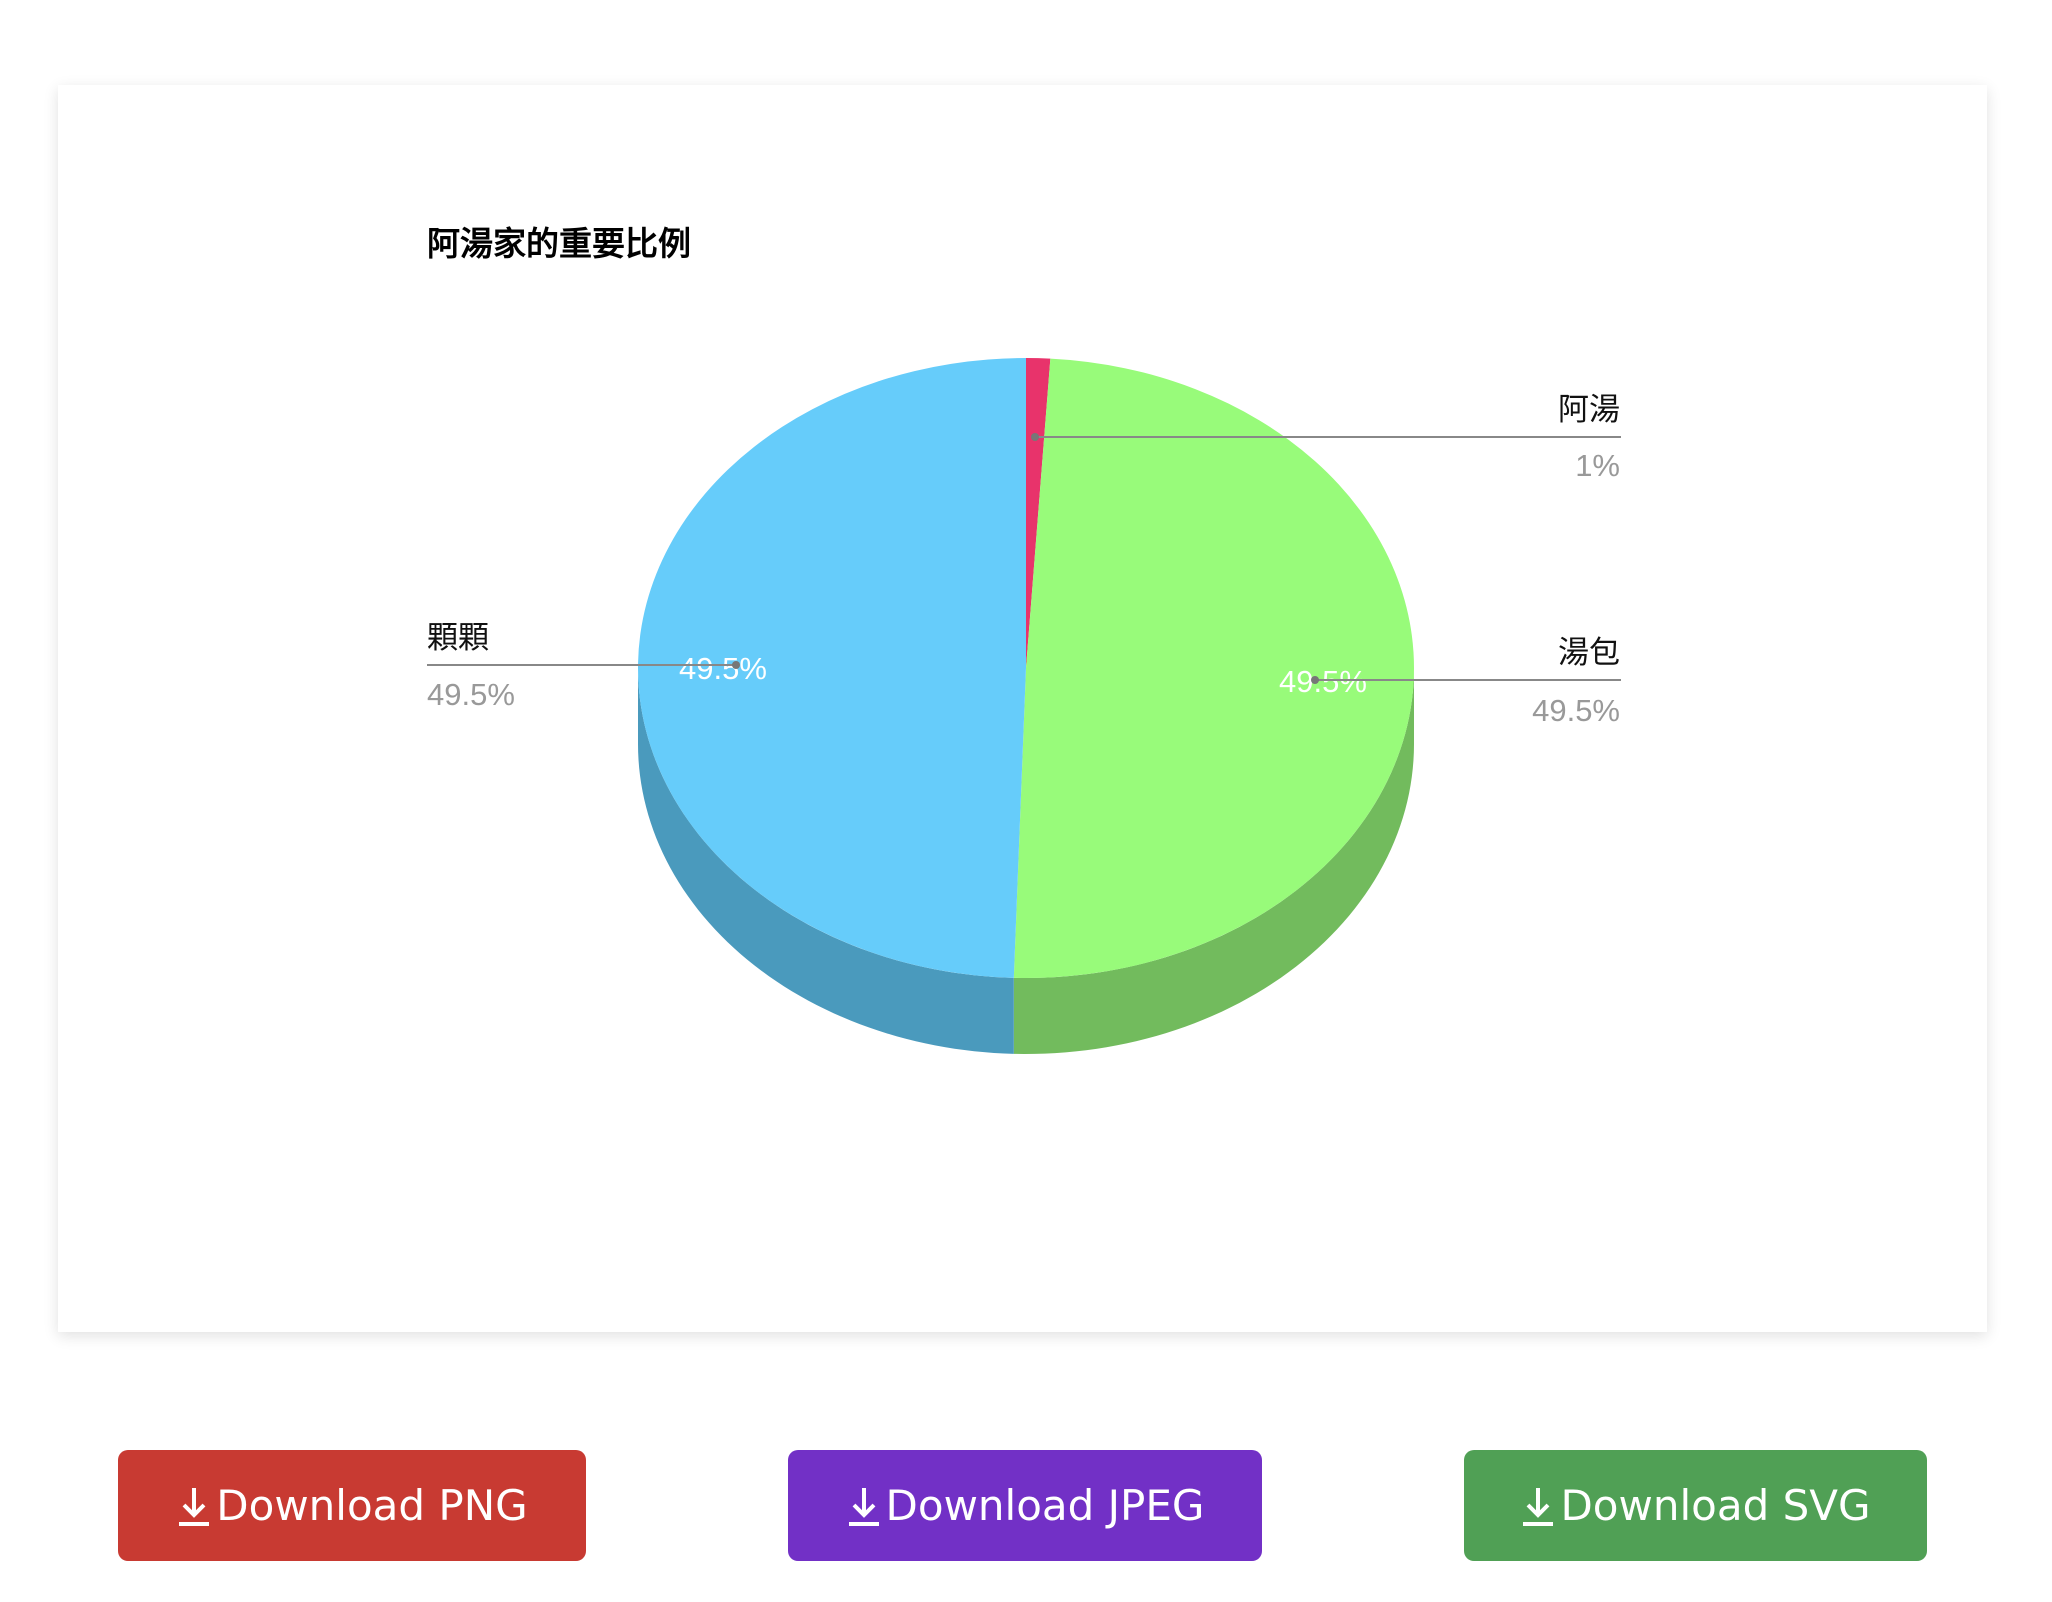  I want to click on download-jpeg-label: Download JPEG, so click(1045, 1505).